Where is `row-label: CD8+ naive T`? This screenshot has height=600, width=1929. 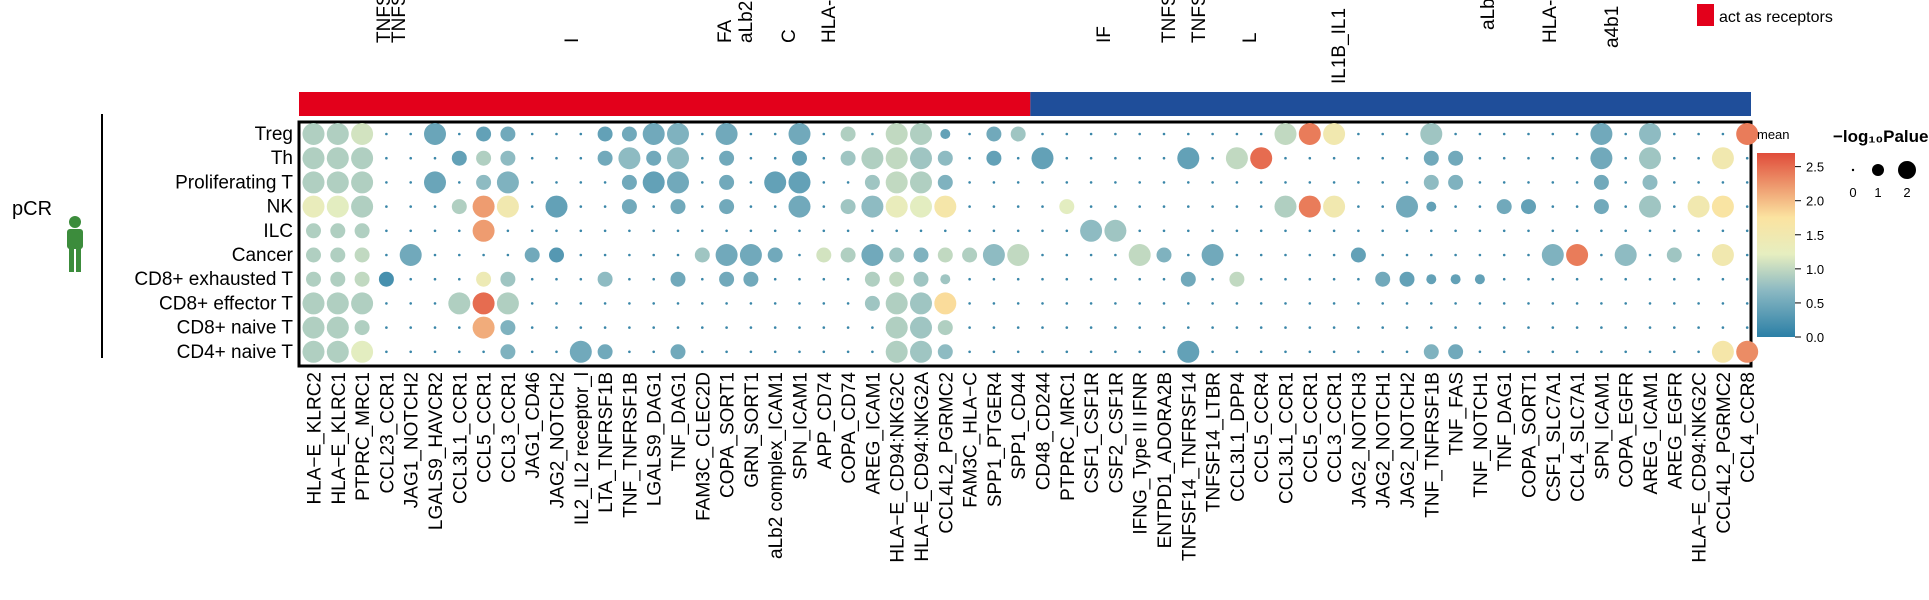 row-label: CD8+ naive T is located at coordinates (235, 328).